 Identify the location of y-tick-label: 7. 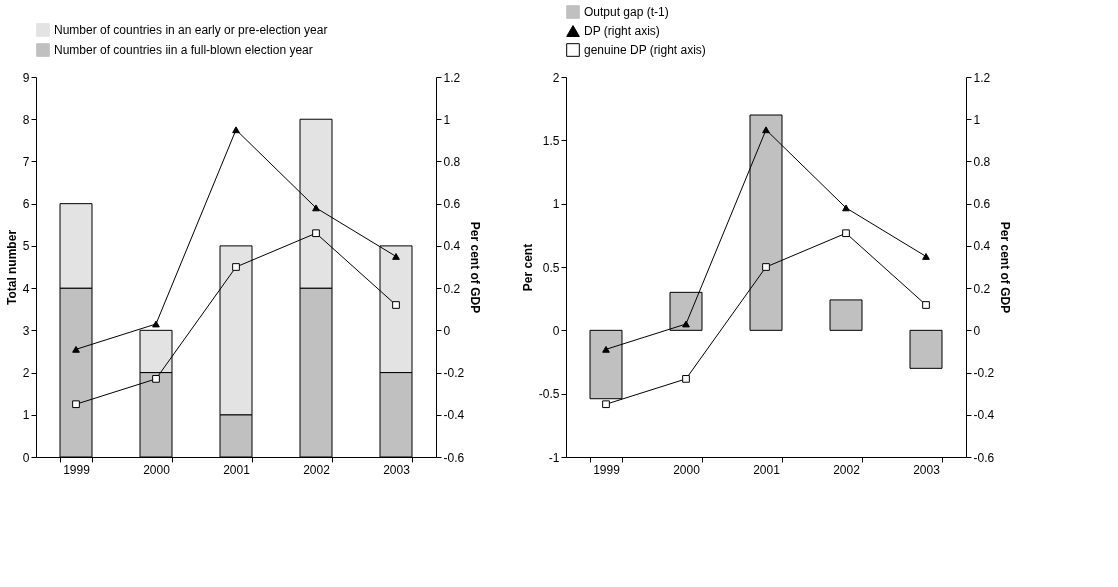
(26, 161).